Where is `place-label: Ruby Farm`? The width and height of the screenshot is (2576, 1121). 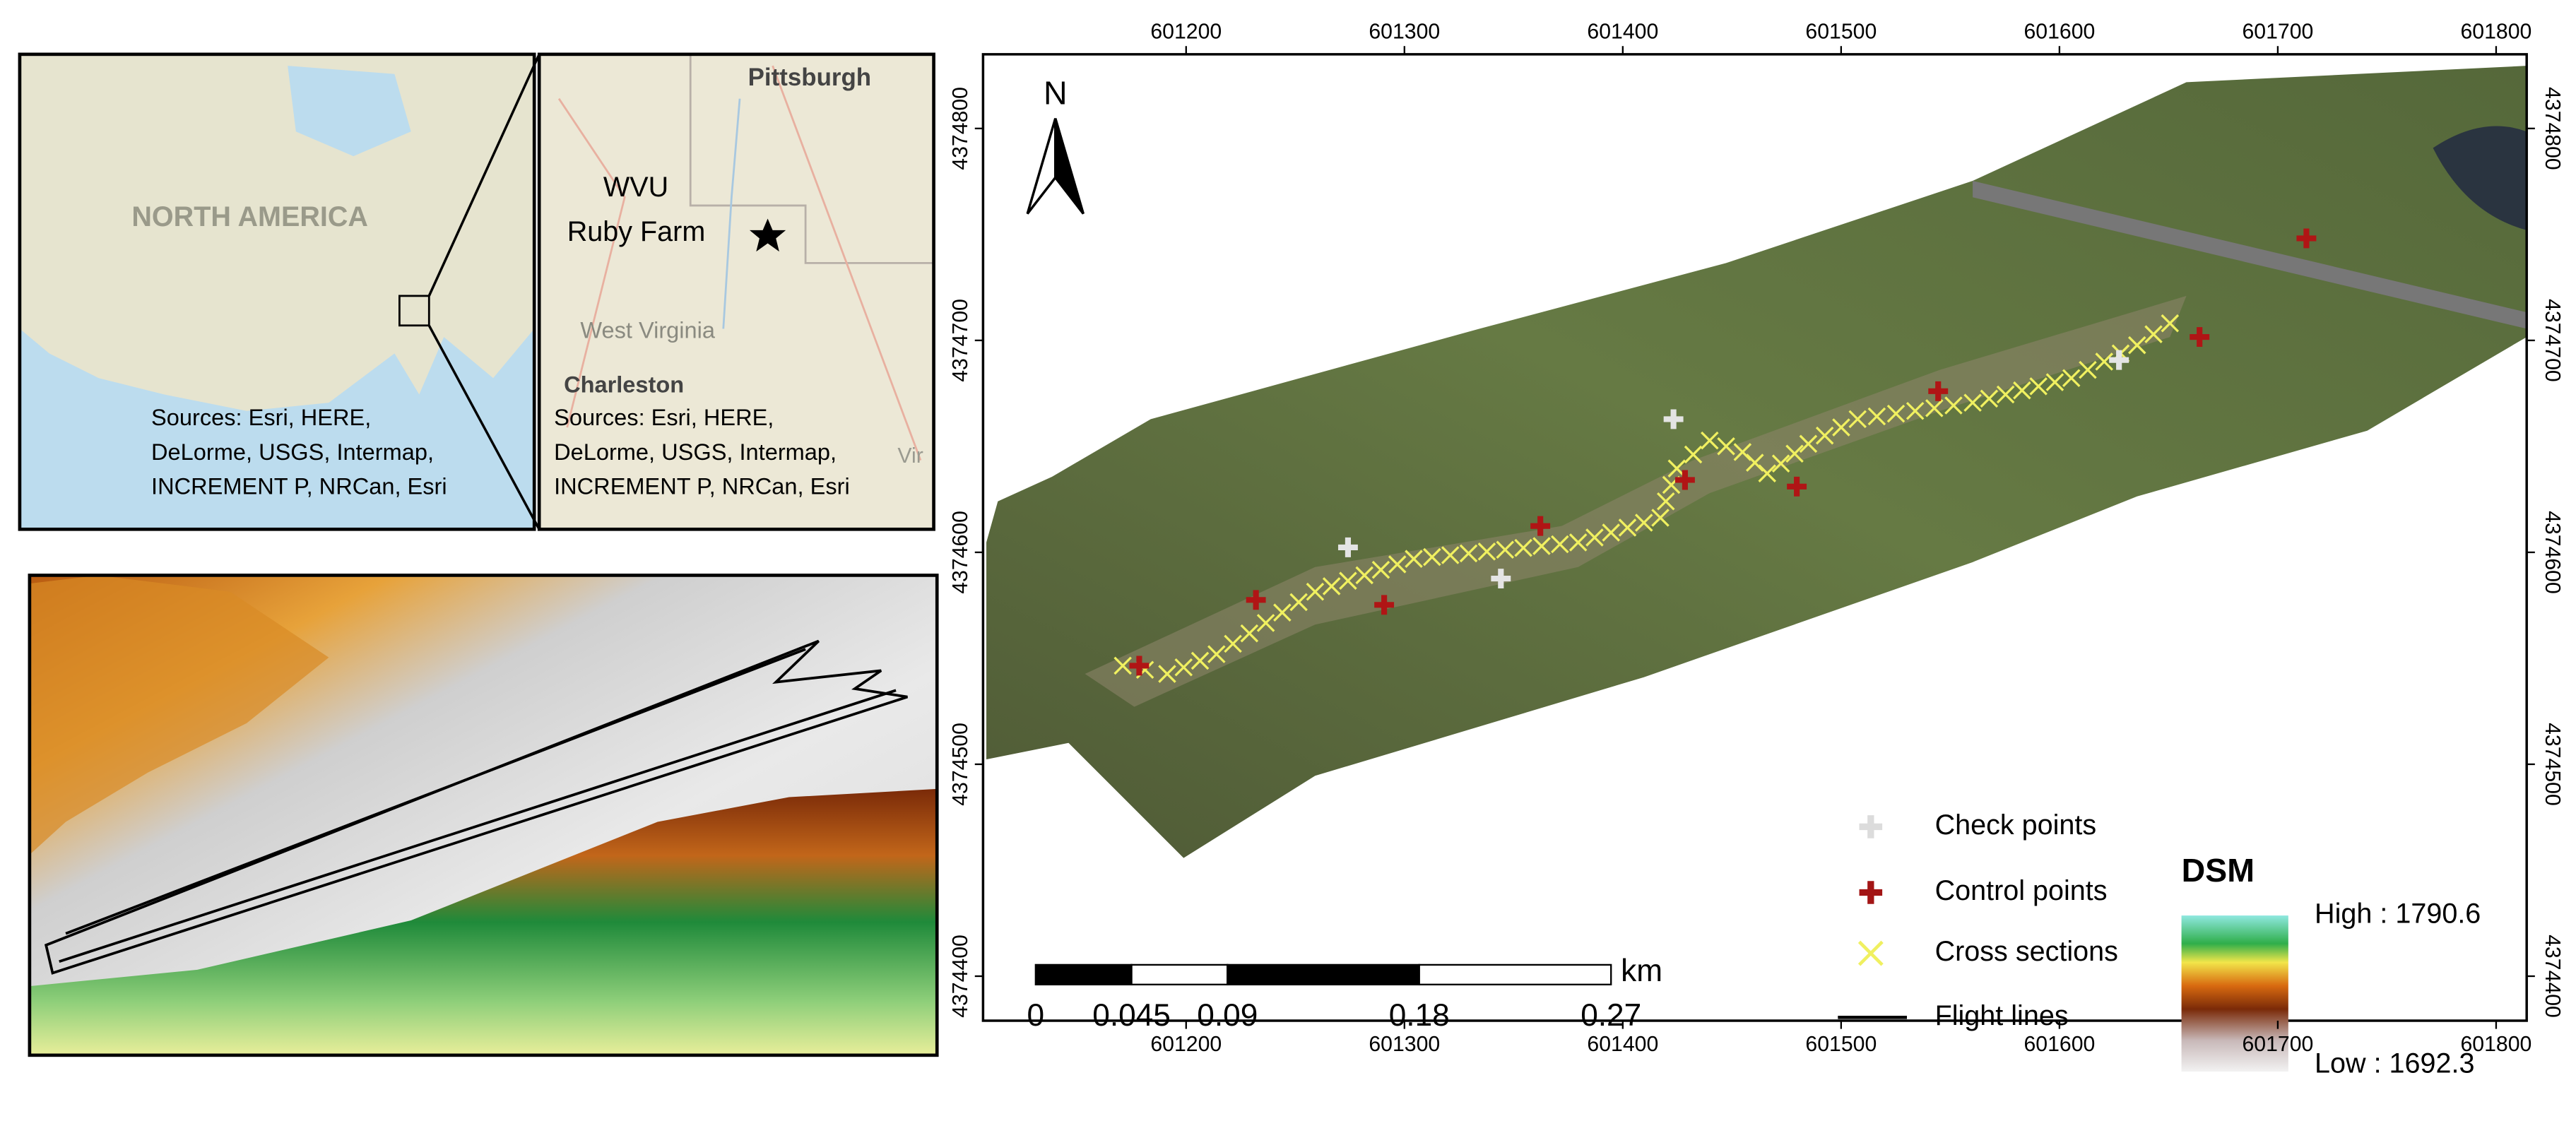
place-label: Ruby Farm is located at coordinates (636, 231).